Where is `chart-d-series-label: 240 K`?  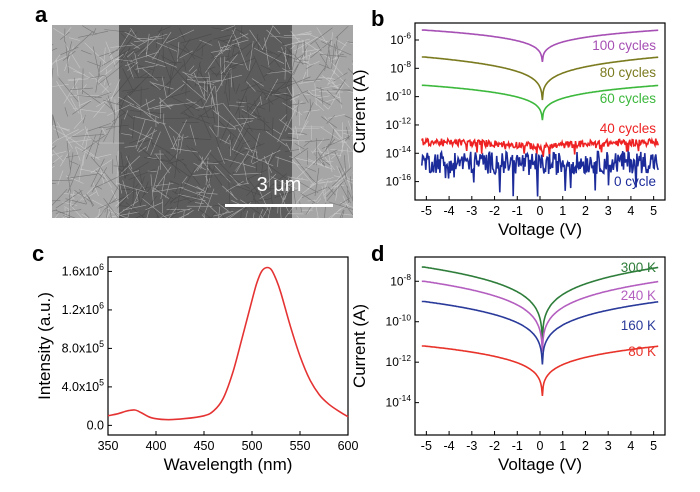 chart-d-series-label: 240 K is located at coordinates (638, 295).